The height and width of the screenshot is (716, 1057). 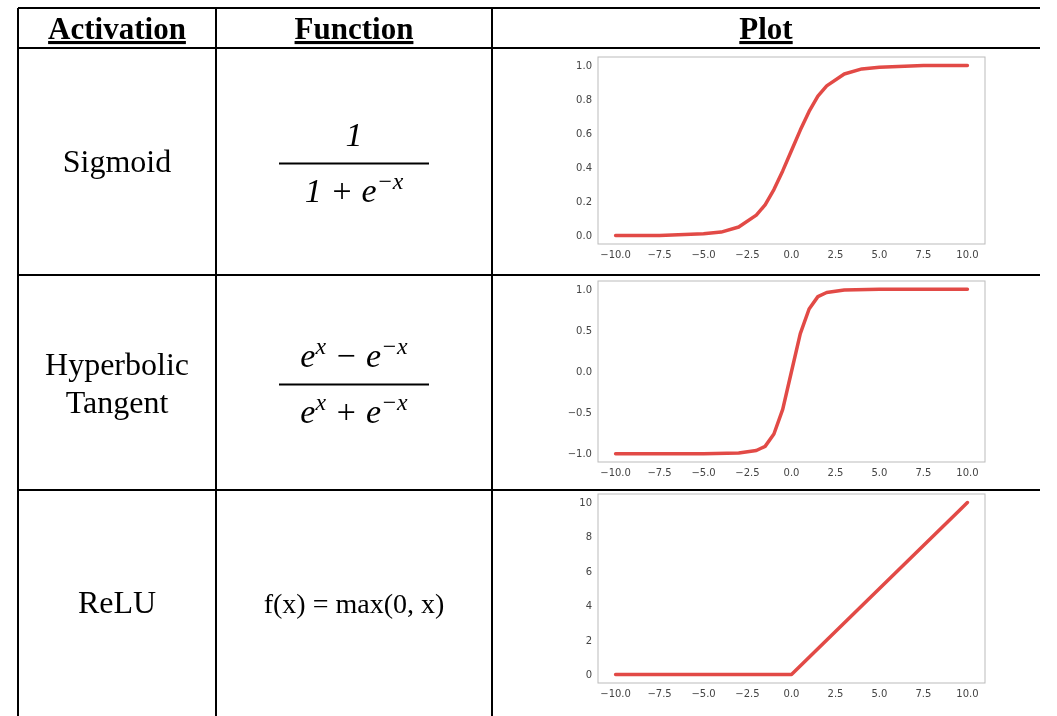 What do you see at coordinates (584, 133) in the screenshot?
I see `y-tick-label: 0.6` at bounding box center [584, 133].